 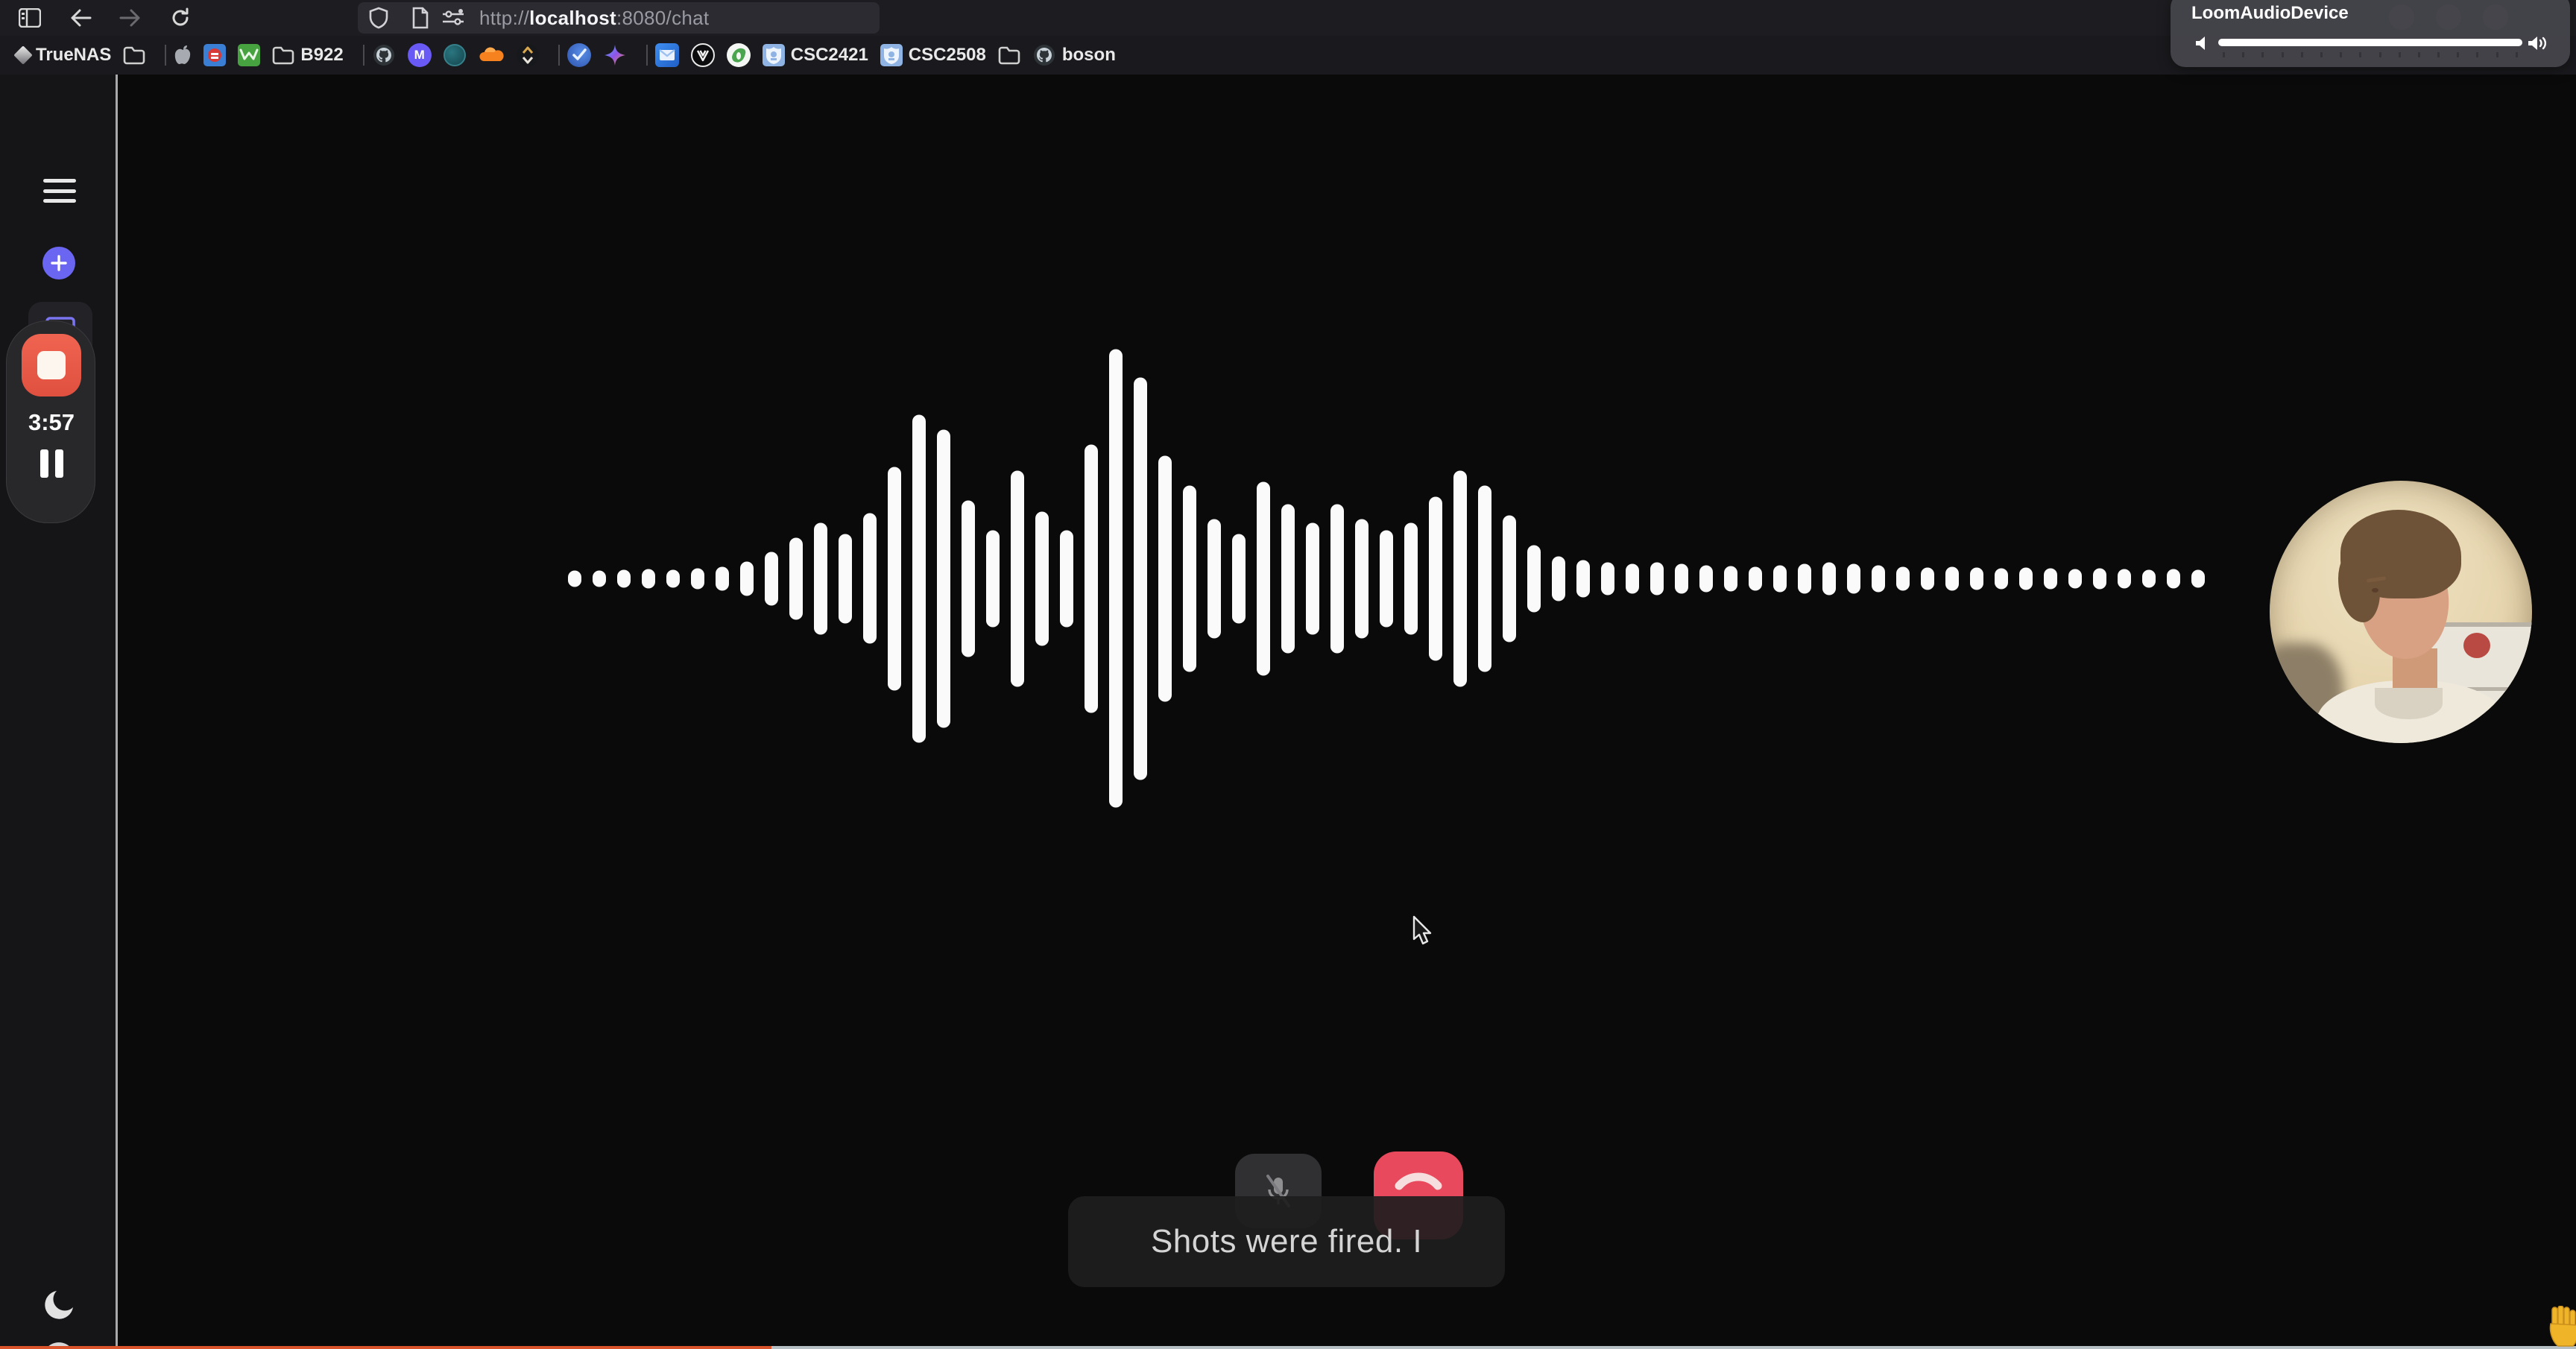 I want to click on bookmark-wandb, so click(x=578, y=55).